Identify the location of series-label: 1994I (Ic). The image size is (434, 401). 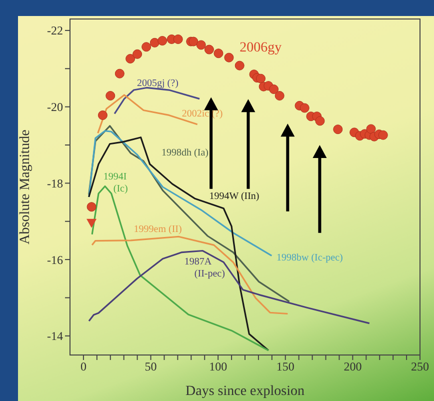
(115, 182).